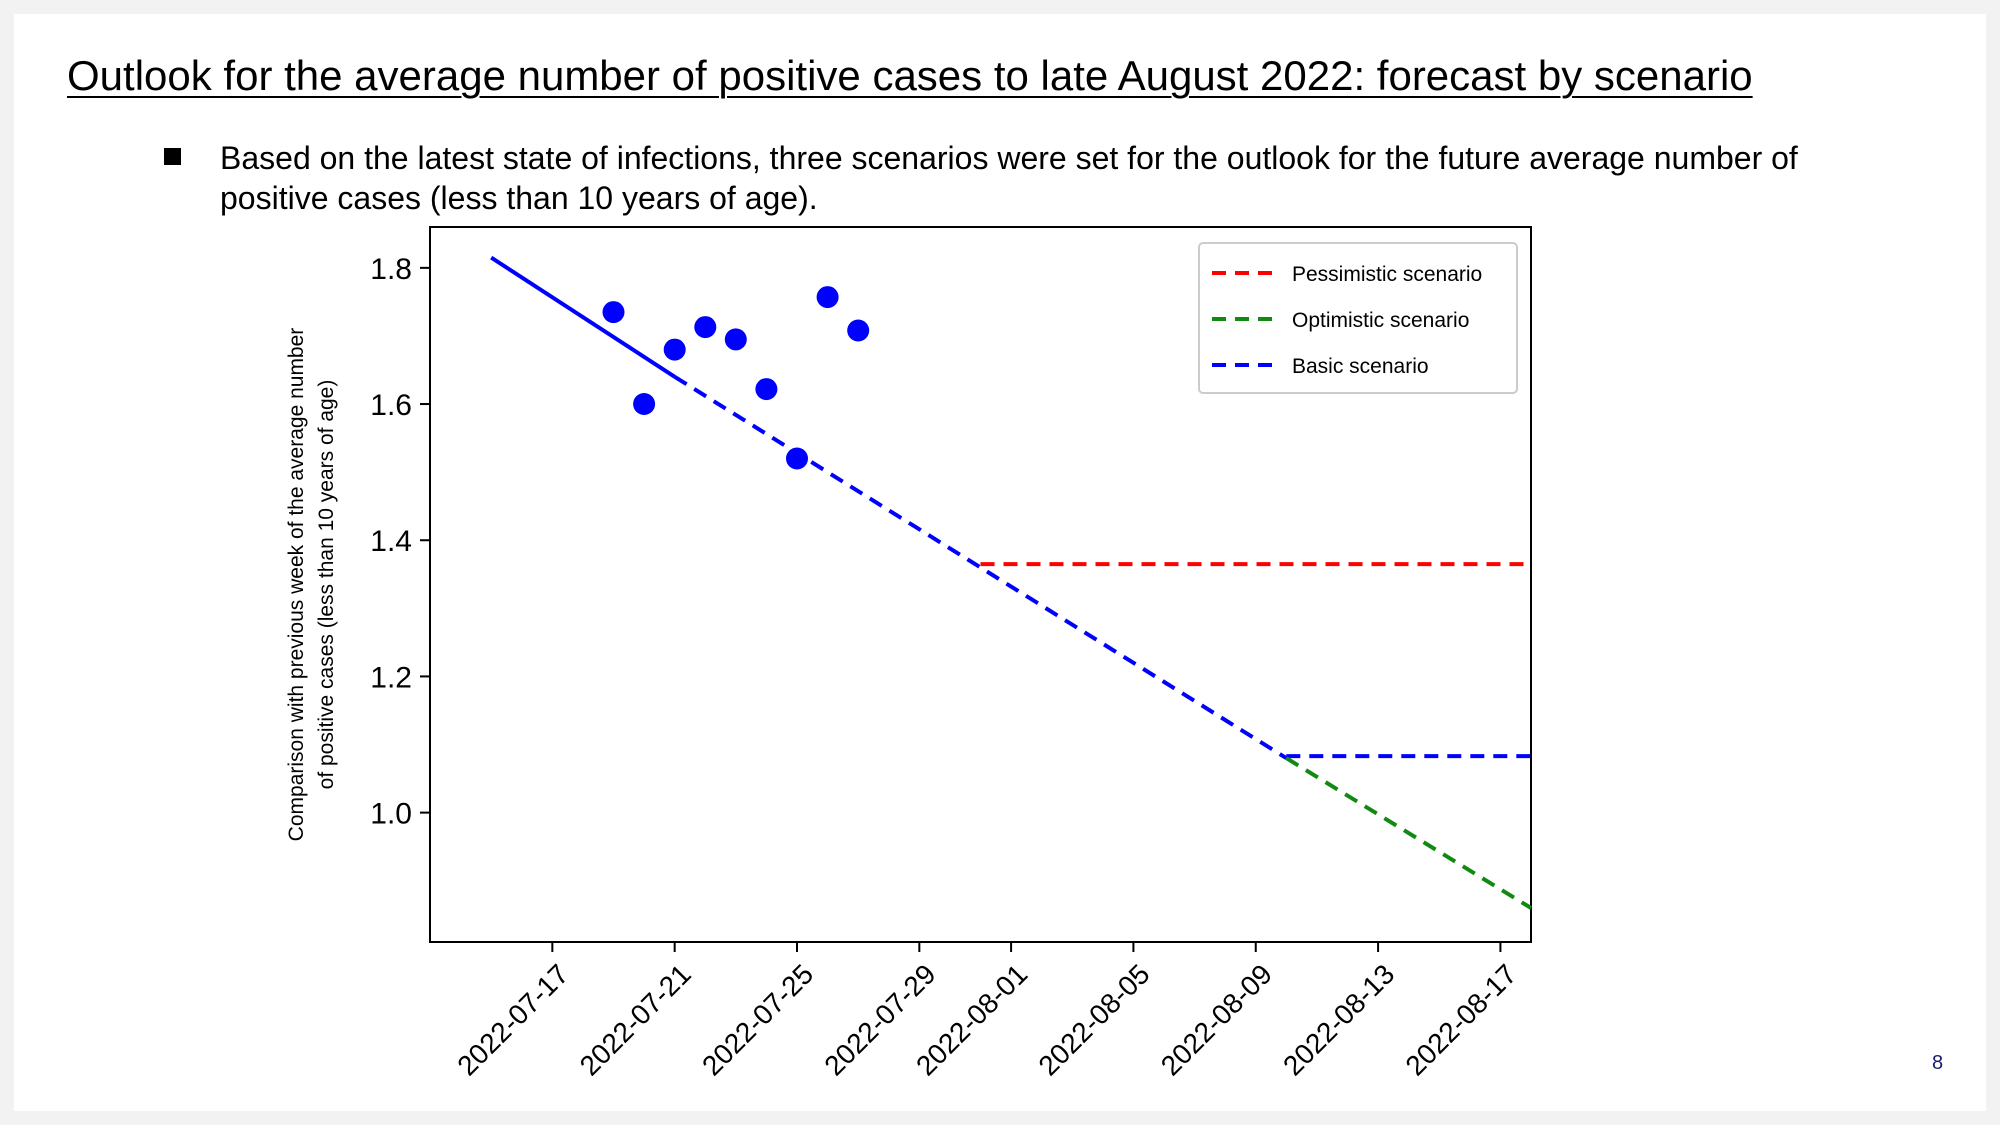 Image resolution: width=2000 pixels, height=1125 pixels. Describe the element at coordinates (512, 1019) in the screenshot. I see `x-tick-label: 2022-07-17` at that location.